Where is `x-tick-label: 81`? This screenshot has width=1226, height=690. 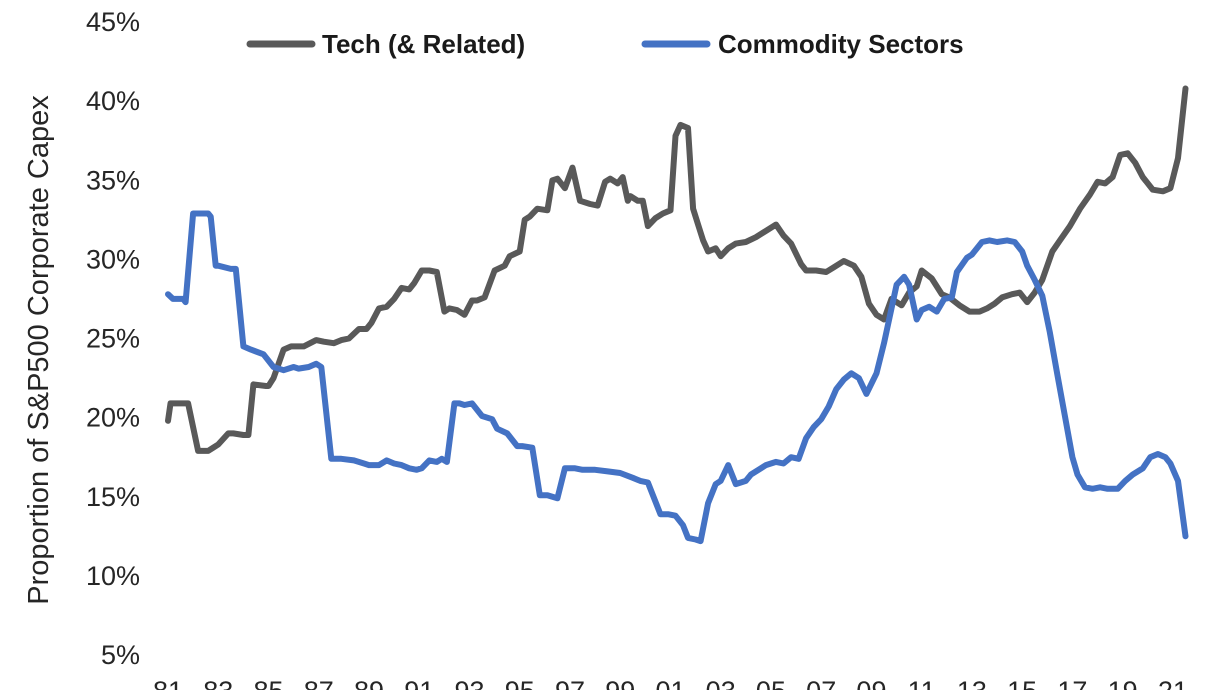
x-tick-label: 81 is located at coordinates (168, 683).